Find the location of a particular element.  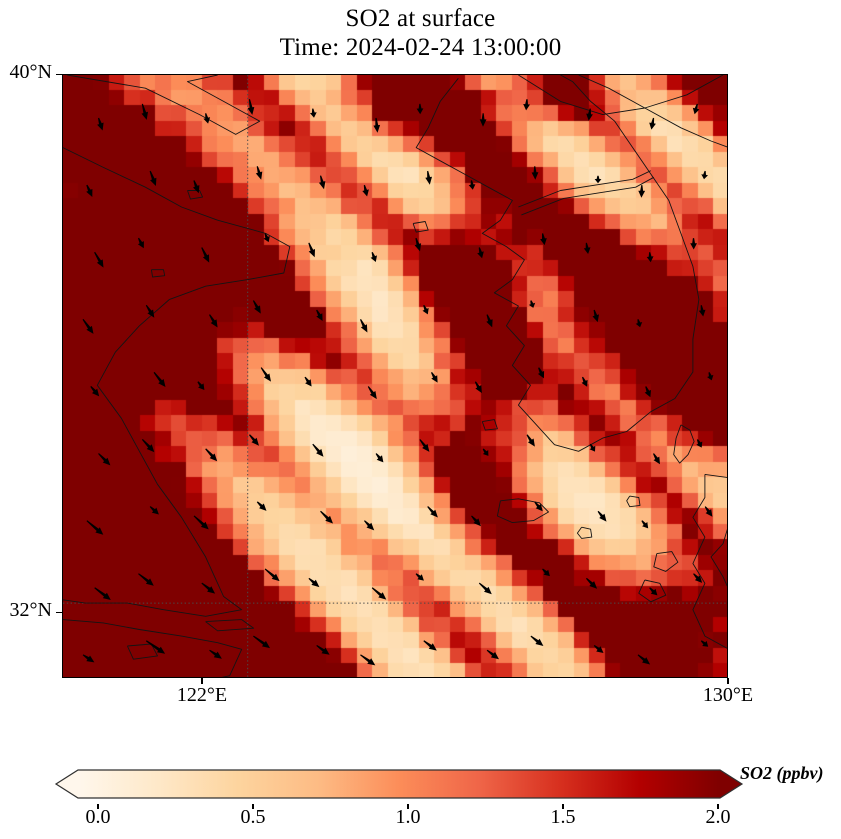

colorbar-tick-label-0: 0.0 is located at coordinates (98, 817).